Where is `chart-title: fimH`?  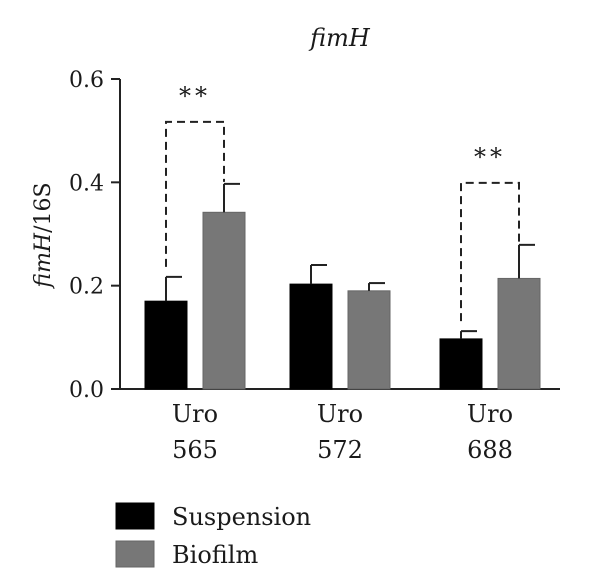
chart-title: fimH is located at coordinates (339, 38).